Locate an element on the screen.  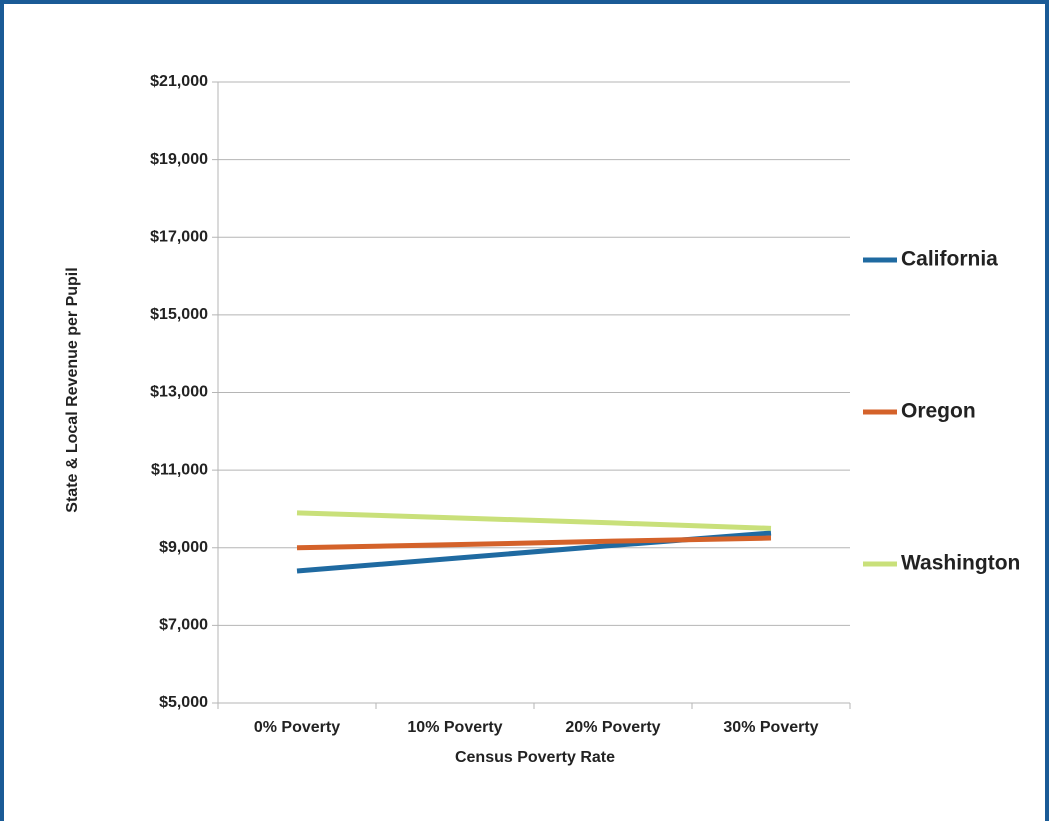
y-tick-label: $21,000 is located at coordinates (179, 81).